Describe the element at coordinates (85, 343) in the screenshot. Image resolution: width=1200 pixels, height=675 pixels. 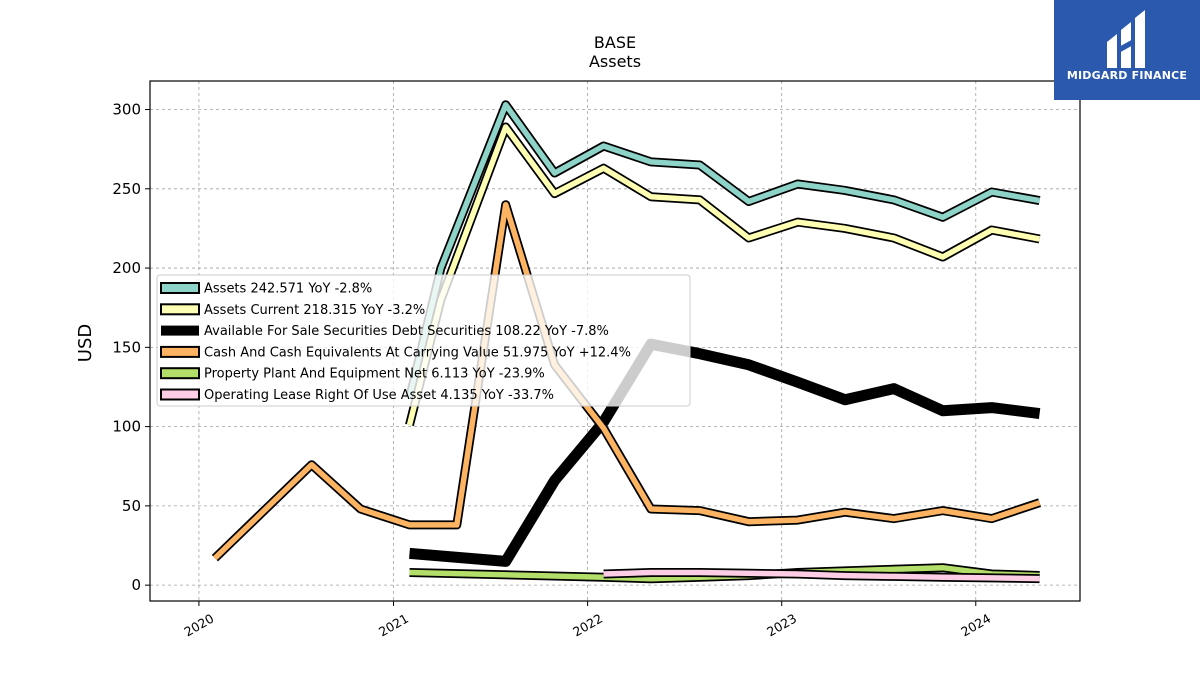
I see `y-axis-label: USD` at that location.